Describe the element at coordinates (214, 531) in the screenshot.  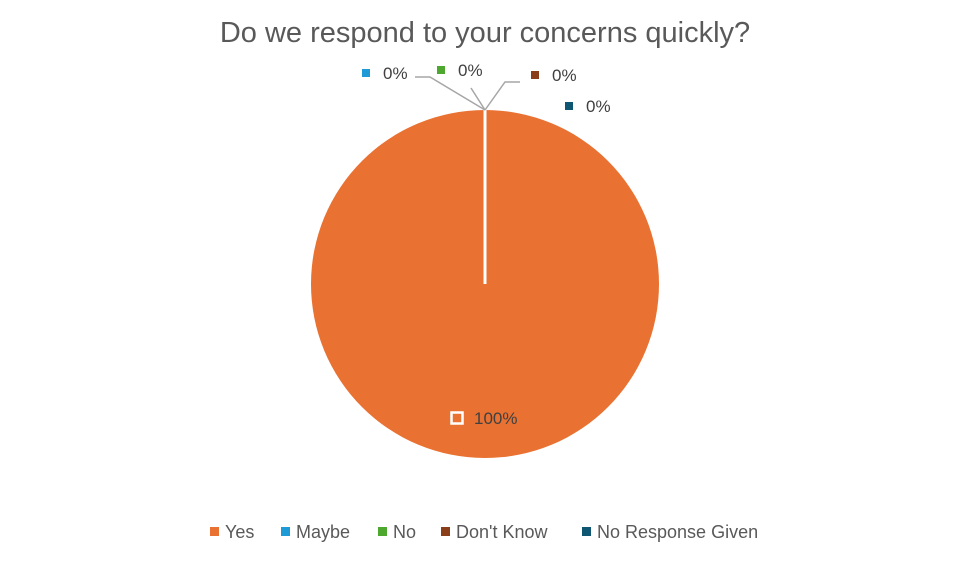
I see `legend-swatch-yes` at that location.